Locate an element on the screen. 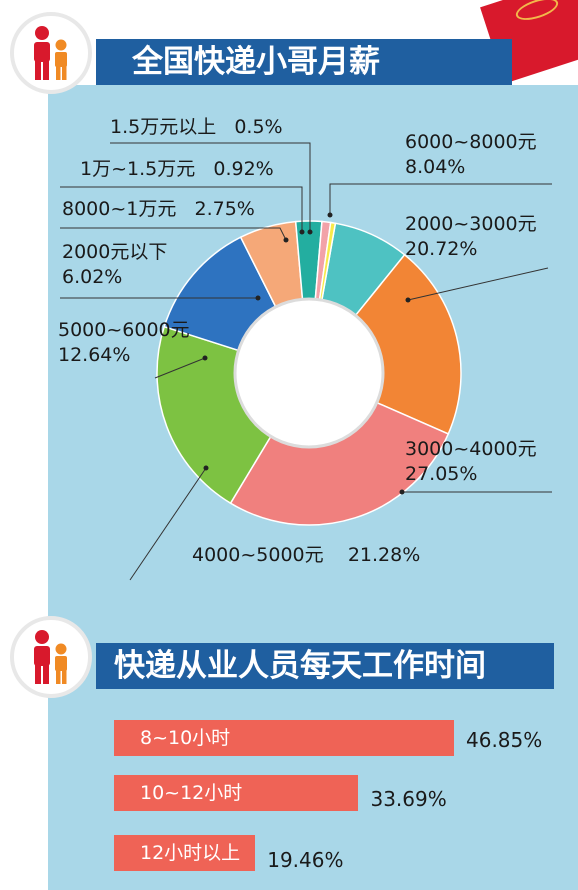  bar-label-1: 10~12小时 is located at coordinates (191, 793).